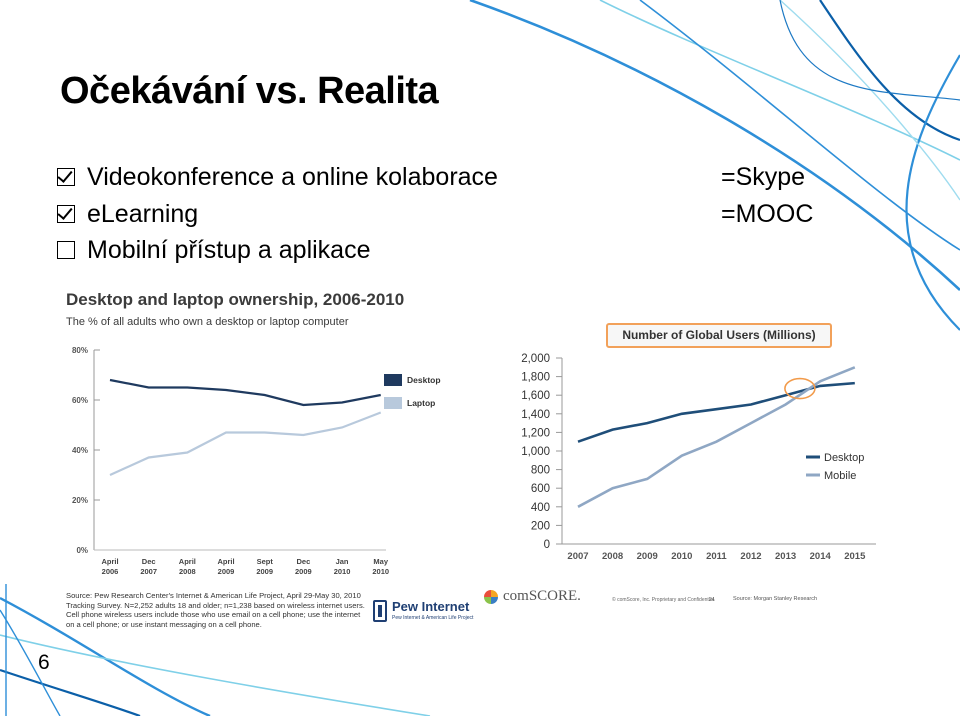 This screenshot has width=960, height=716. What do you see at coordinates (716, 556) in the screenshot?
I see `x-tick-label: 2011` at bounding box center [716, 556].